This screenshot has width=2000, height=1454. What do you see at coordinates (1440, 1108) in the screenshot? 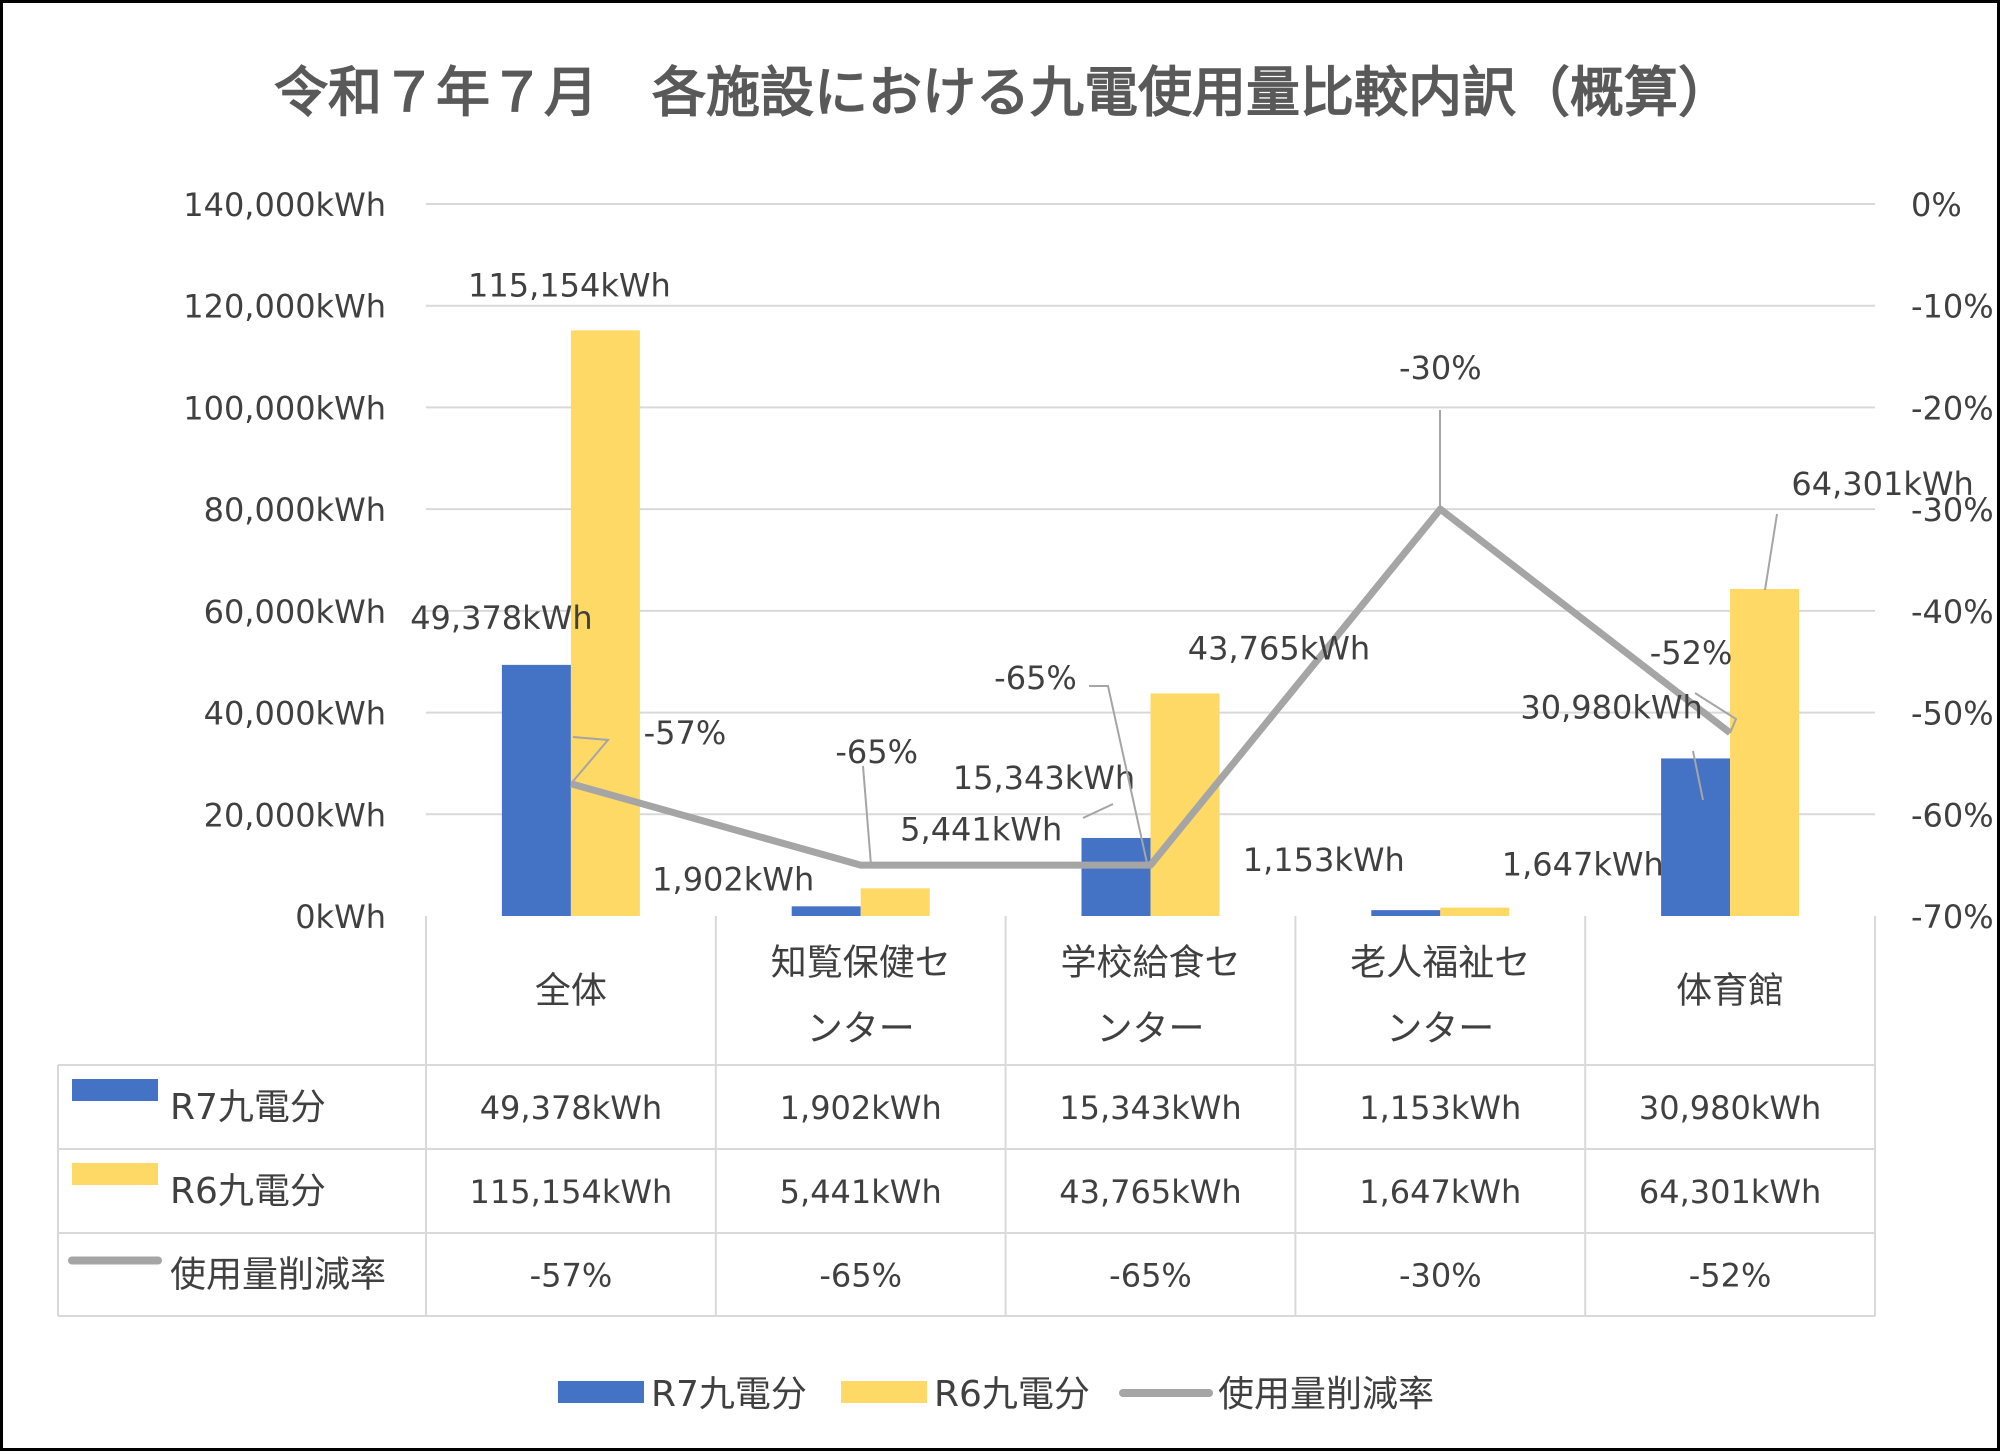
I see `table-cell: 1,153kWh` at bounding box center [1440, 1108].